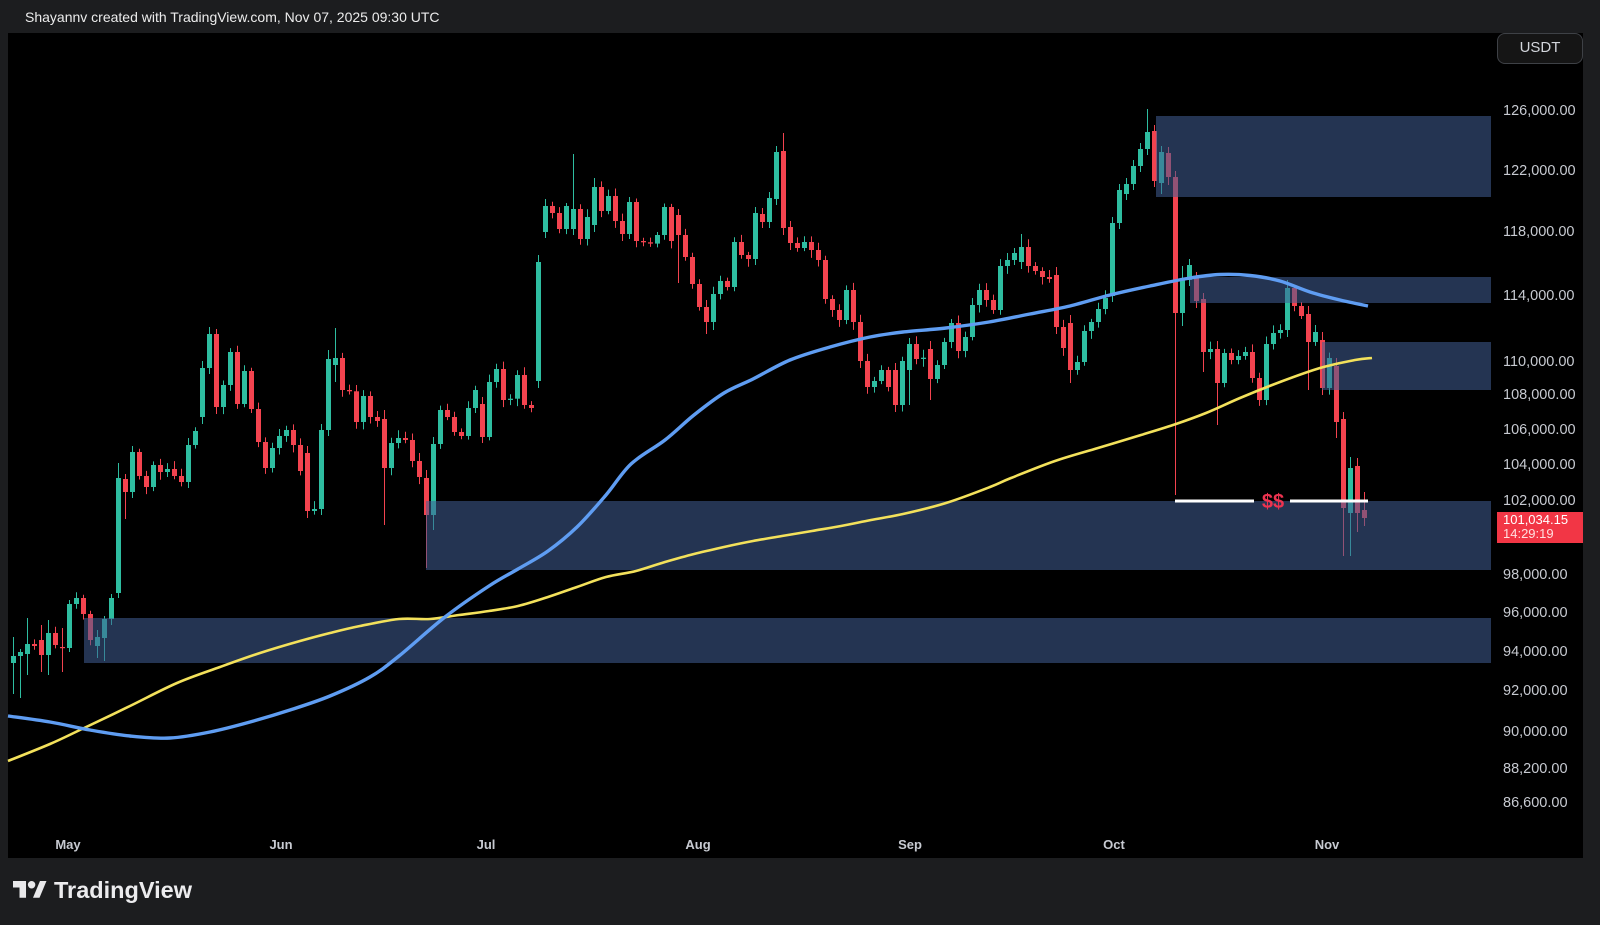 The height and width of the screenshot is (925, 1600). What do you see at coordinates (1539, 171) in the screenshot?
I see `svg-text: 122,000.00` at bounding box center [1539, 171].